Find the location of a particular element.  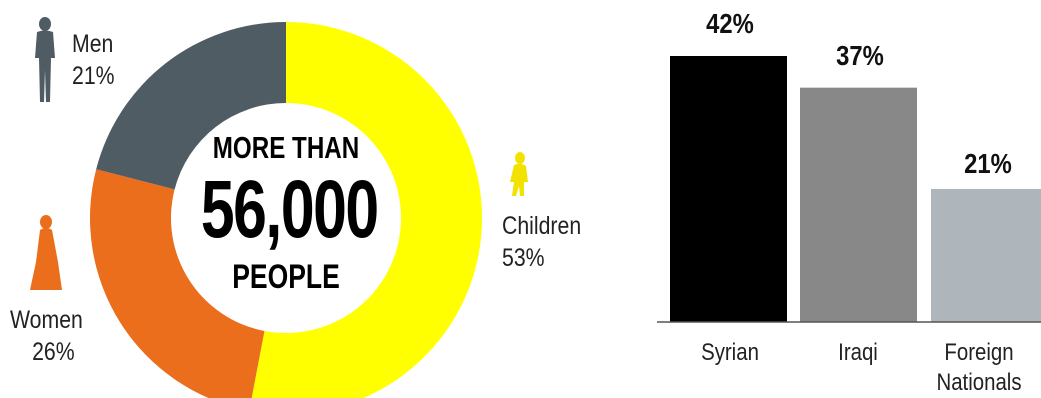

bar-category-syrian: Syrian is located at coordinates (730, 352).